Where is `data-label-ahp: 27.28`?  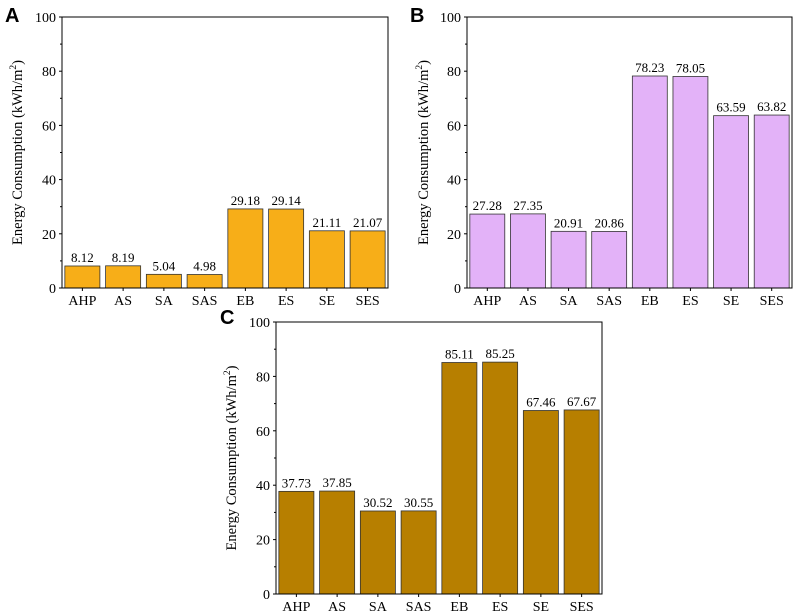 data-label-ahp: 27.28 is located at coordinates (487, 205).